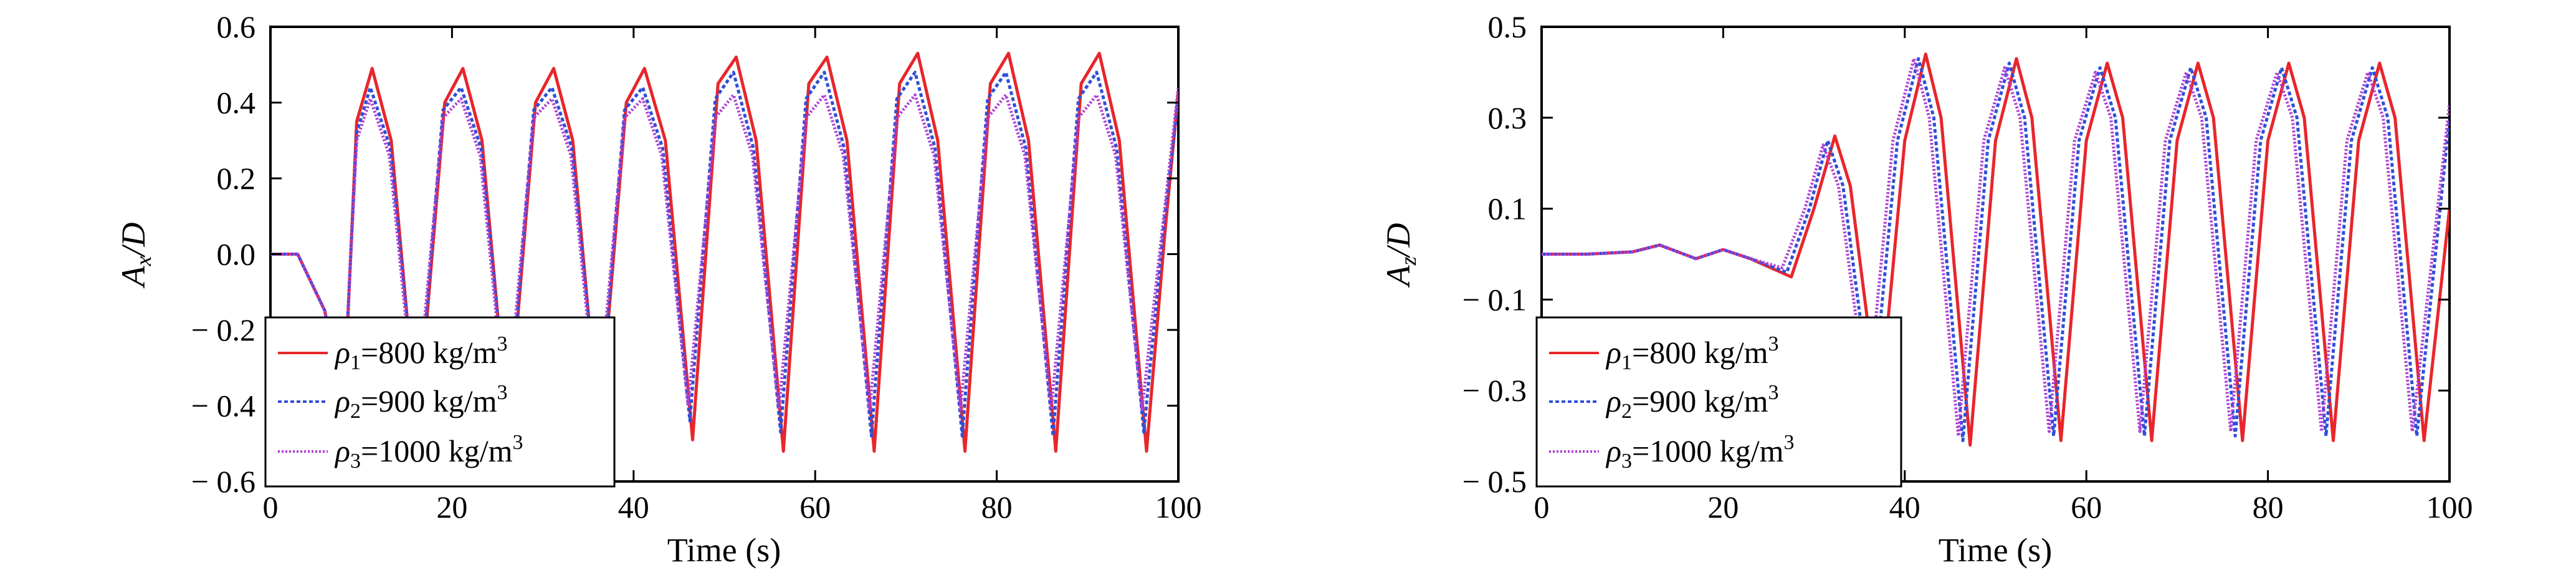 The height and width of the screenshot is (575, 2576). I want to click on y-tick-label: 0.2, so click(236, 179).